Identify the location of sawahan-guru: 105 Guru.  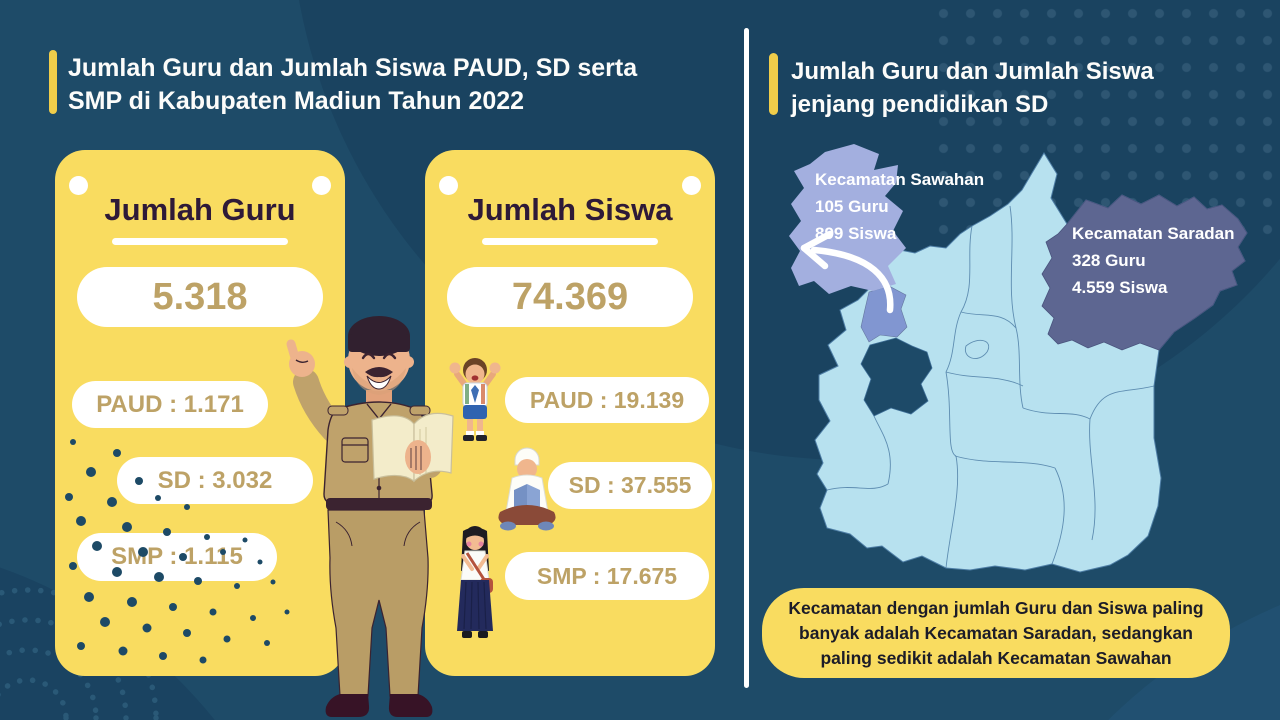
(852, 206).